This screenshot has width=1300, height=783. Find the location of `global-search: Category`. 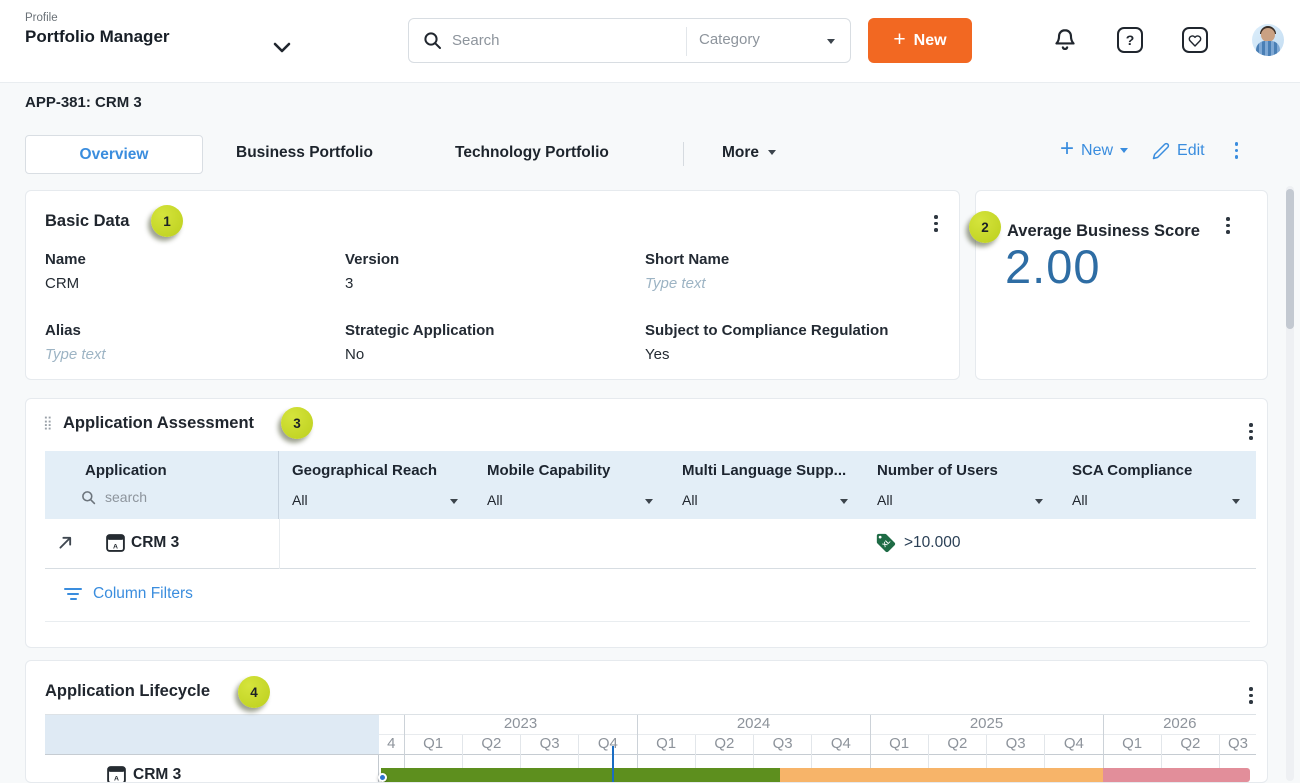

global-search: Category is located at coordinates (629, 40).